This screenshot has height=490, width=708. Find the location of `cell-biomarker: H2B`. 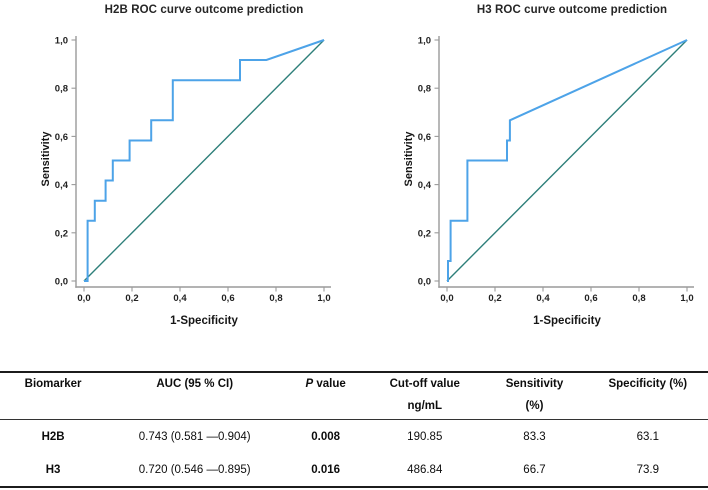

cell-biomarker: H2B is located at coordinates (53, 436).